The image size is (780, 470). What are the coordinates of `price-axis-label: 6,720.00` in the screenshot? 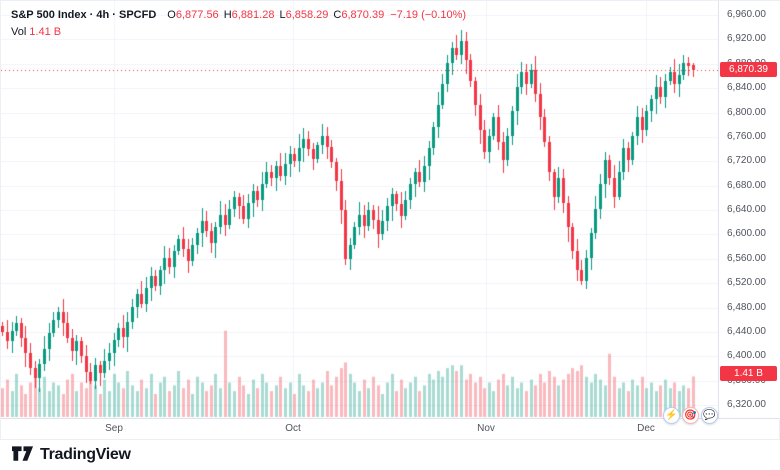 It's located at (746, 161).